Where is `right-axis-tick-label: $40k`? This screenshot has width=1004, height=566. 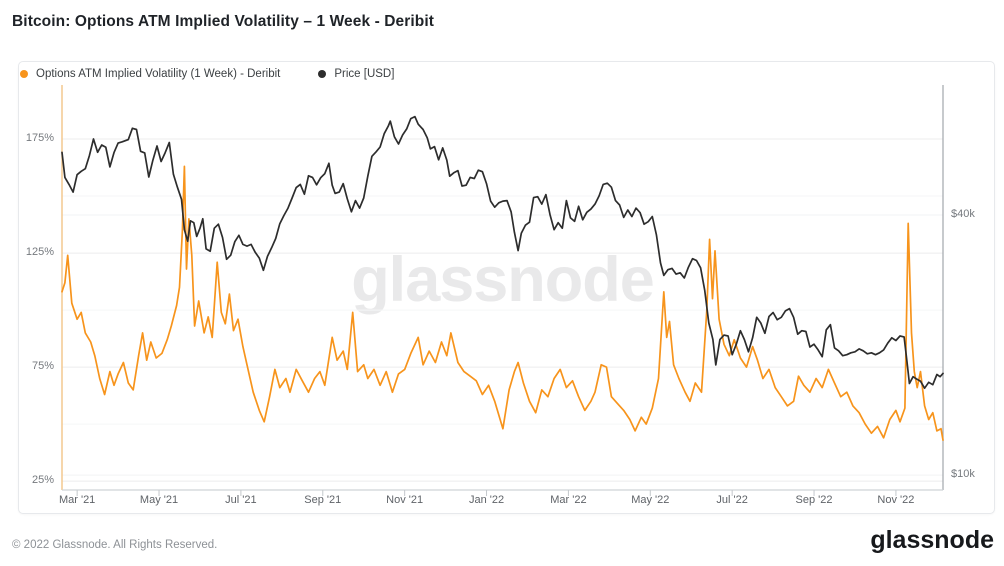 right-axis-tick-label: $40k is located at coordinates (963, 214).